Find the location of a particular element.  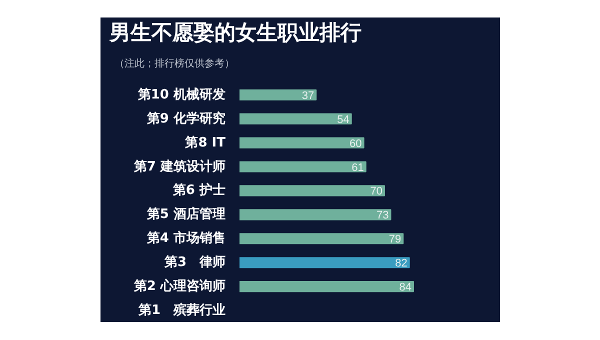

data-label: 54 is located at coordinates (343, 120).